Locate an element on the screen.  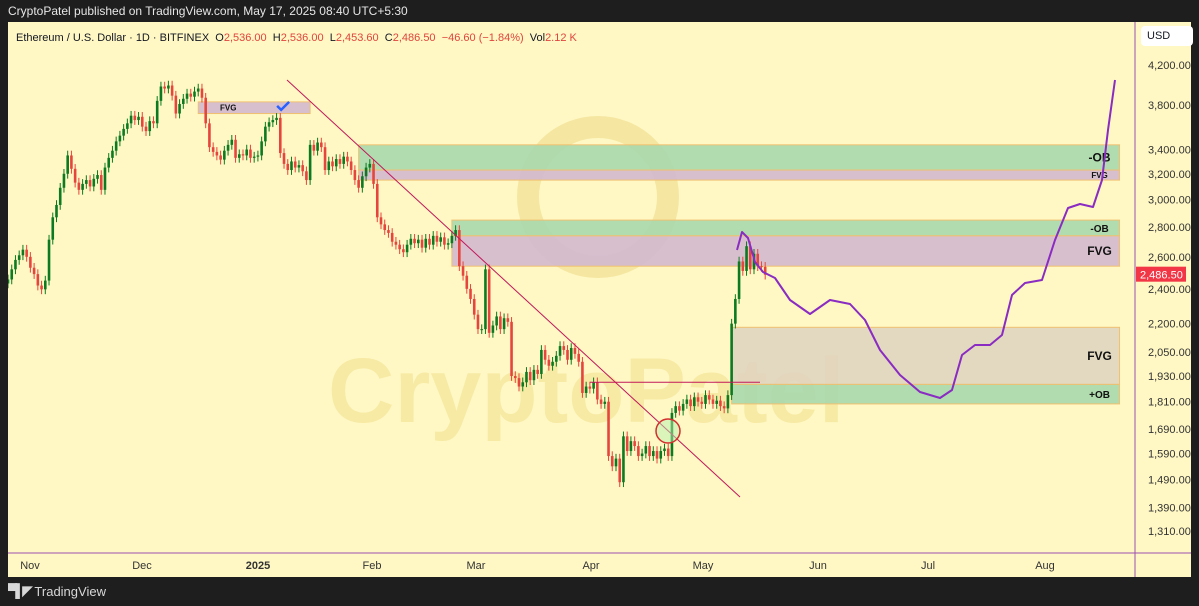
tradingview-logo-icon: ▀▌◤ is located at coordinates (20, 590).